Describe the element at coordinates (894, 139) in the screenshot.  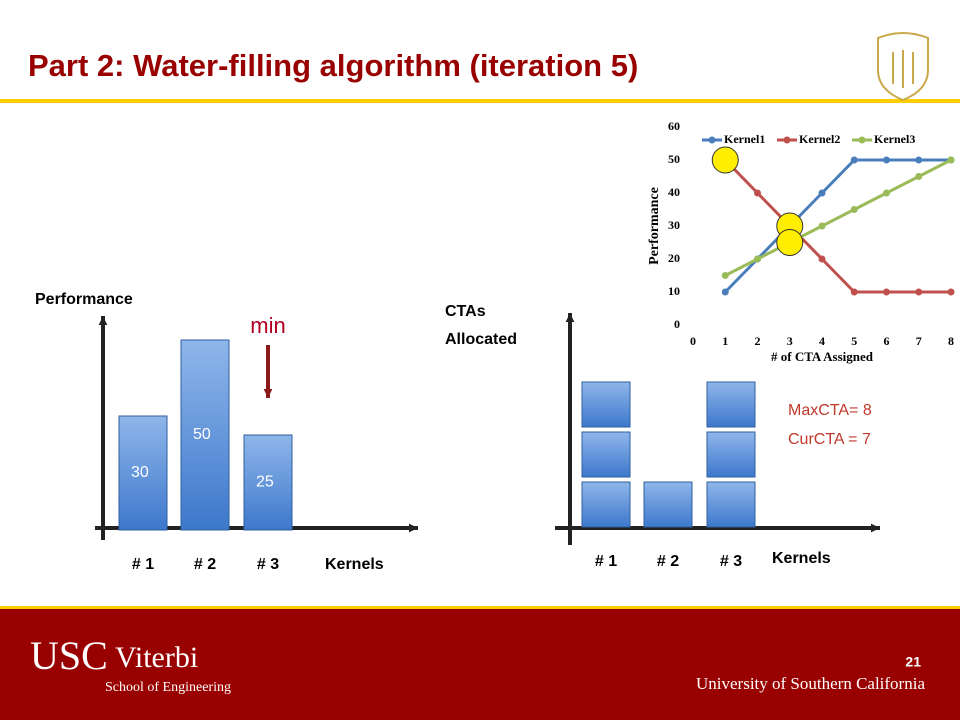
I see `legend-label: Kernel3` at that location.